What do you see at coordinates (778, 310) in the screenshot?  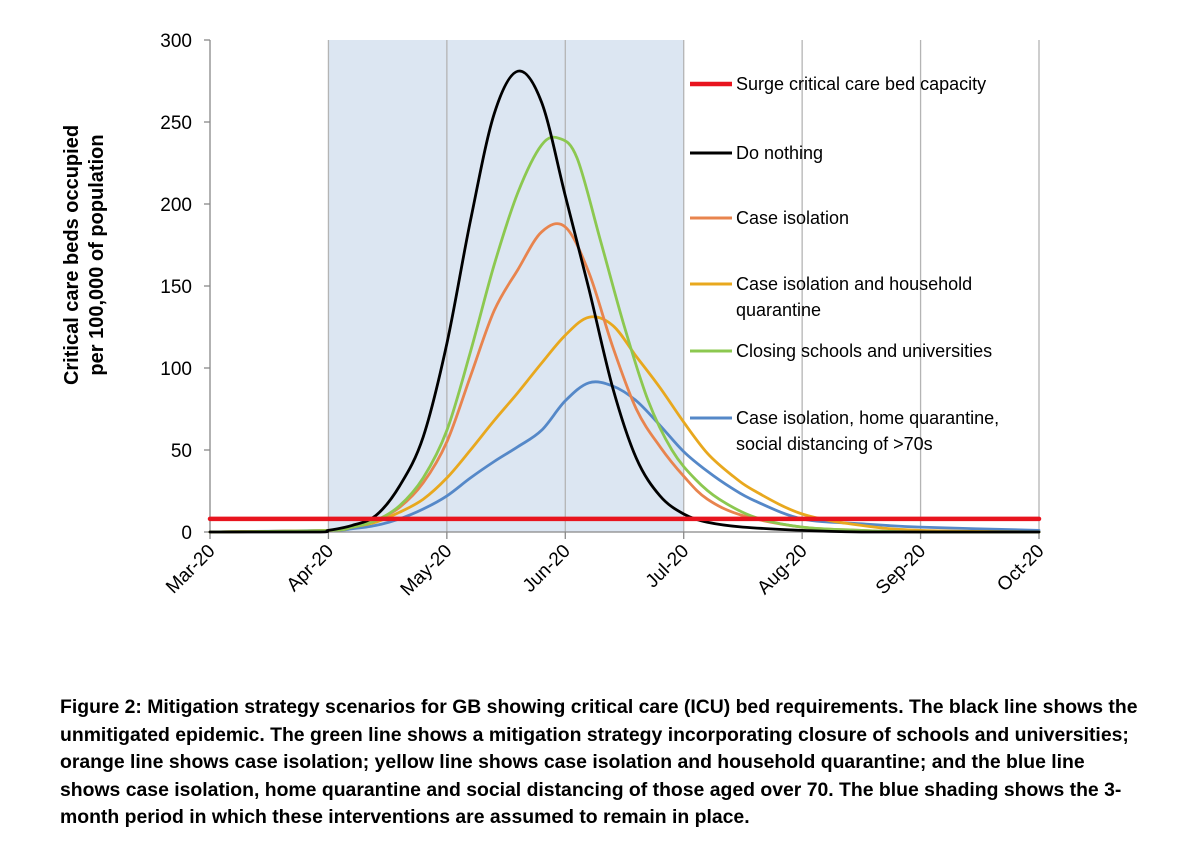 I see `legend-label-case-isolation-and-household-quarantine: quarantine` at bounding box center [778, 310].